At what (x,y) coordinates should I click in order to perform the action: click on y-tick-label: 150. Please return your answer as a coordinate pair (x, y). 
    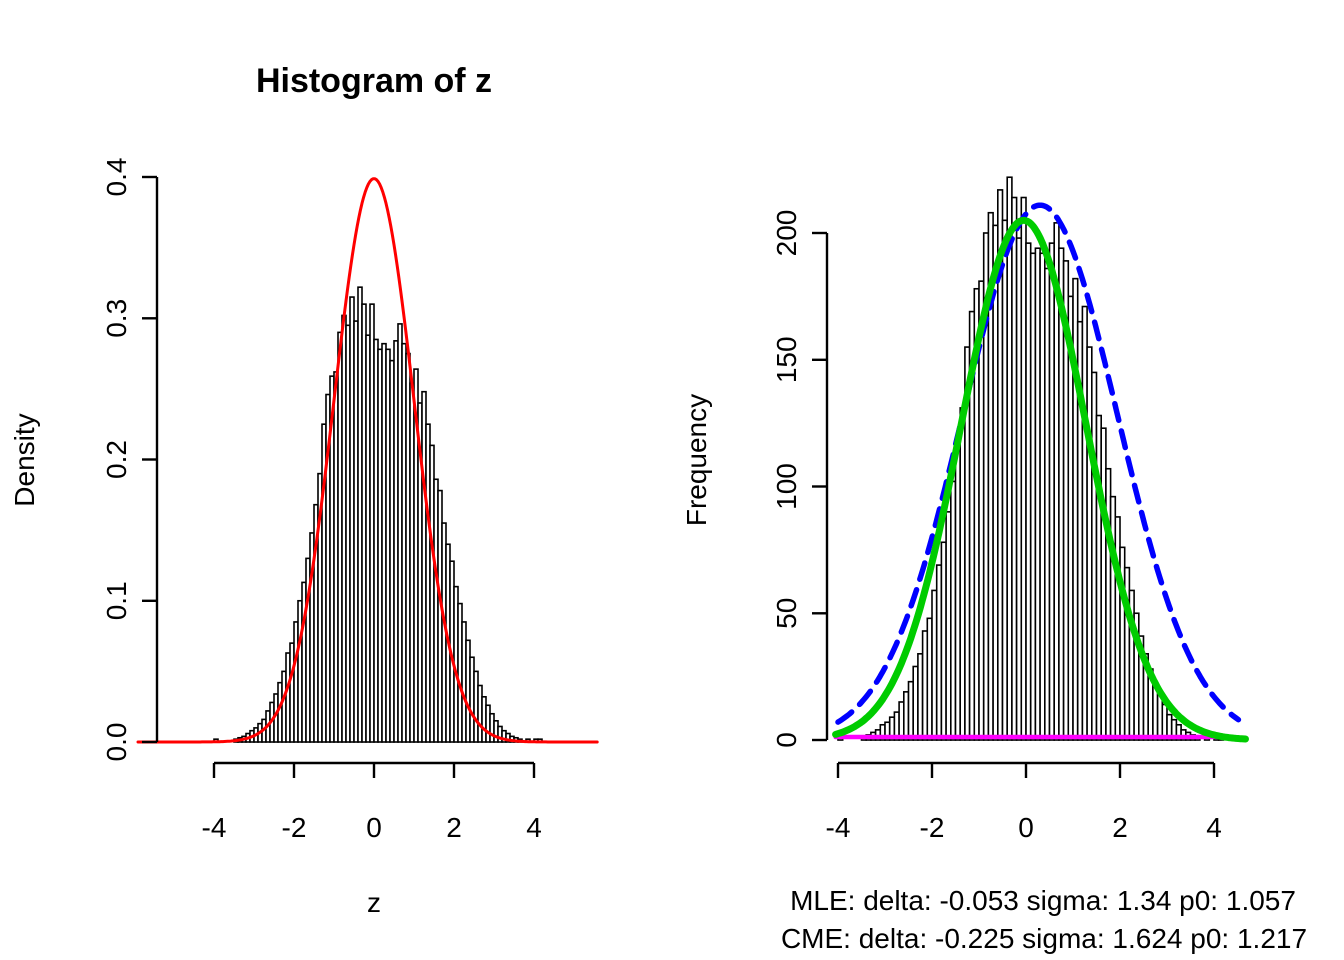
    Looking at the image, I should click on (786, 359).